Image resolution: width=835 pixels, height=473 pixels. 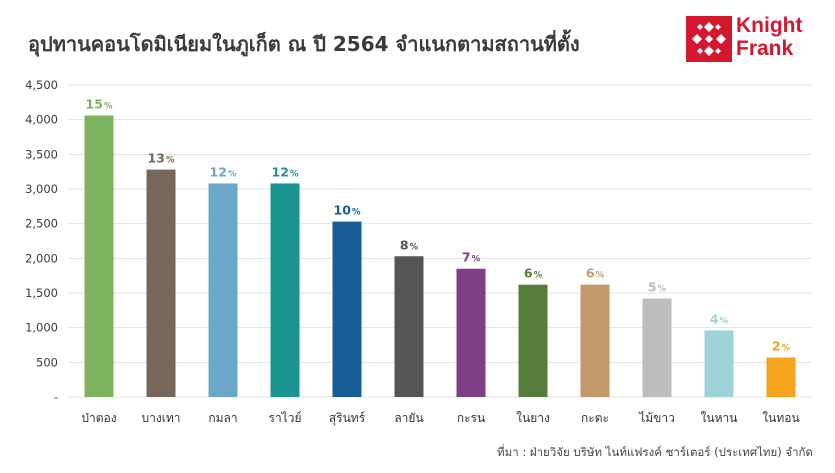 What do you see at coordinates (409, 244) in the screenshot?
I see `data-label: 8%` at bounding box center [409, 244].